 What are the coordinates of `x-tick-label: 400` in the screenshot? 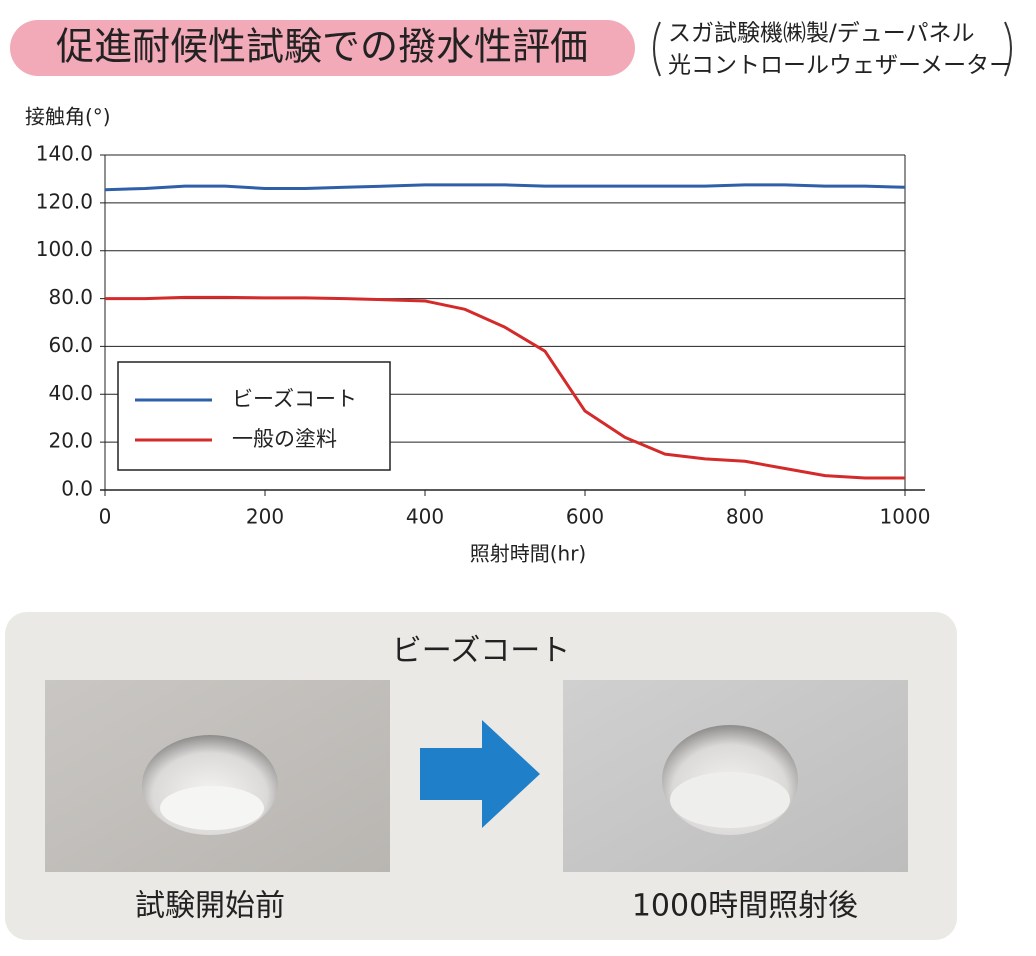 It's located at (425, 517).